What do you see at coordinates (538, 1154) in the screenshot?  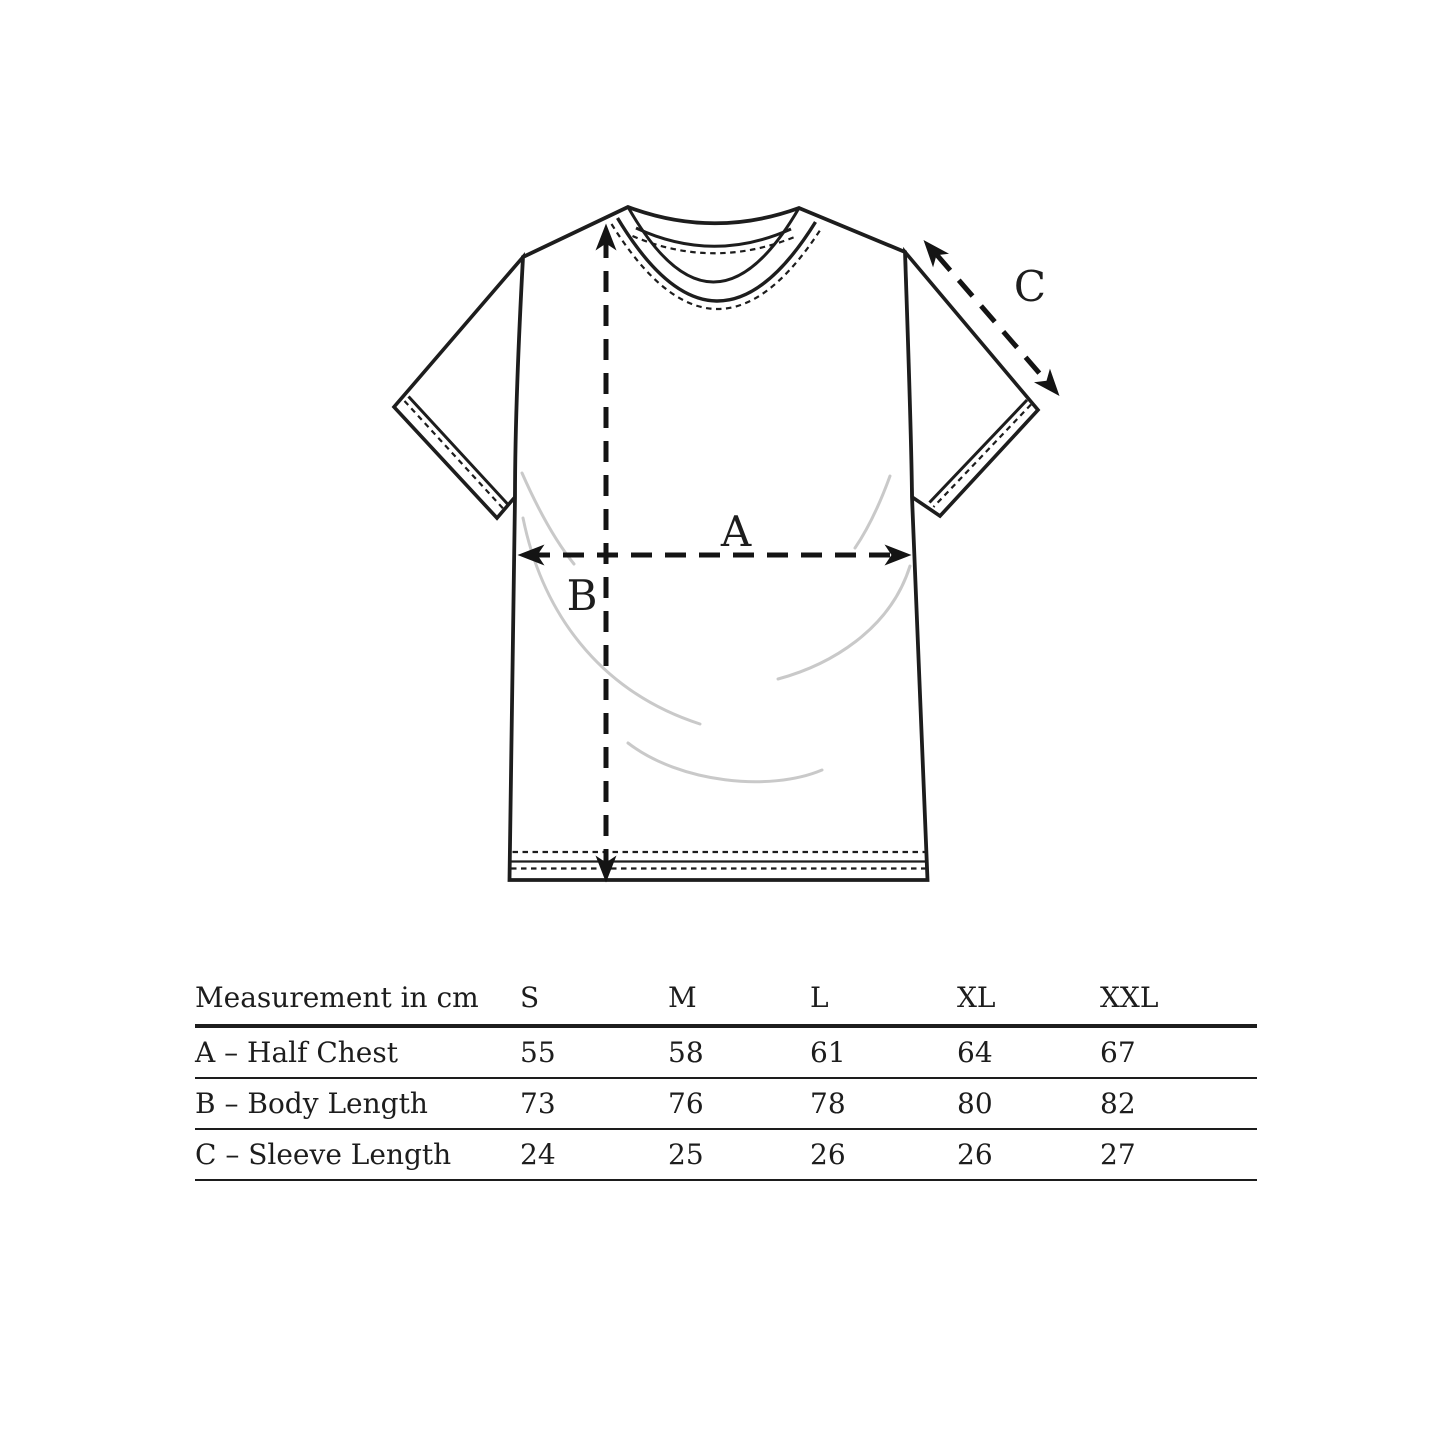 I see `value-s: 24` at bounding box center [538, 1154].